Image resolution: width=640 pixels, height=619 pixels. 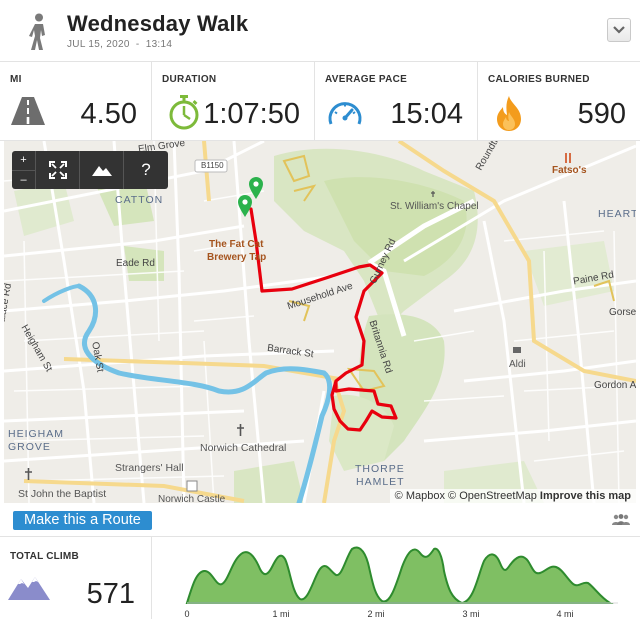 What do you see at coordinates (135, 263) in the screenshot?
I see `label-eade-rd: Eade Rd` at bounding box center [135, 263].